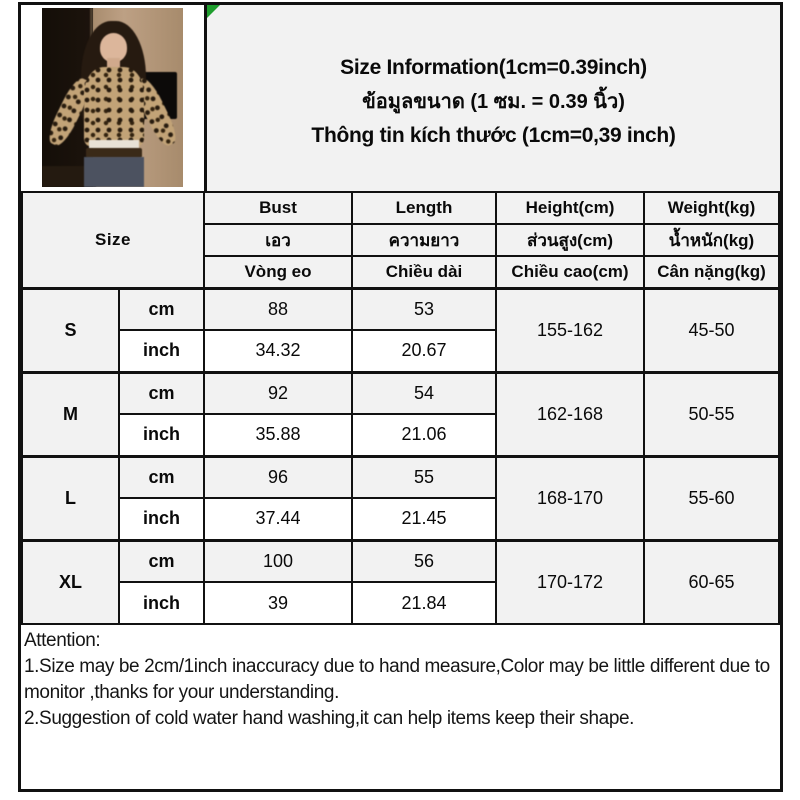 The image size is (800, 800). I want to click on m-length-inch: 21.06, so click(424, 435).